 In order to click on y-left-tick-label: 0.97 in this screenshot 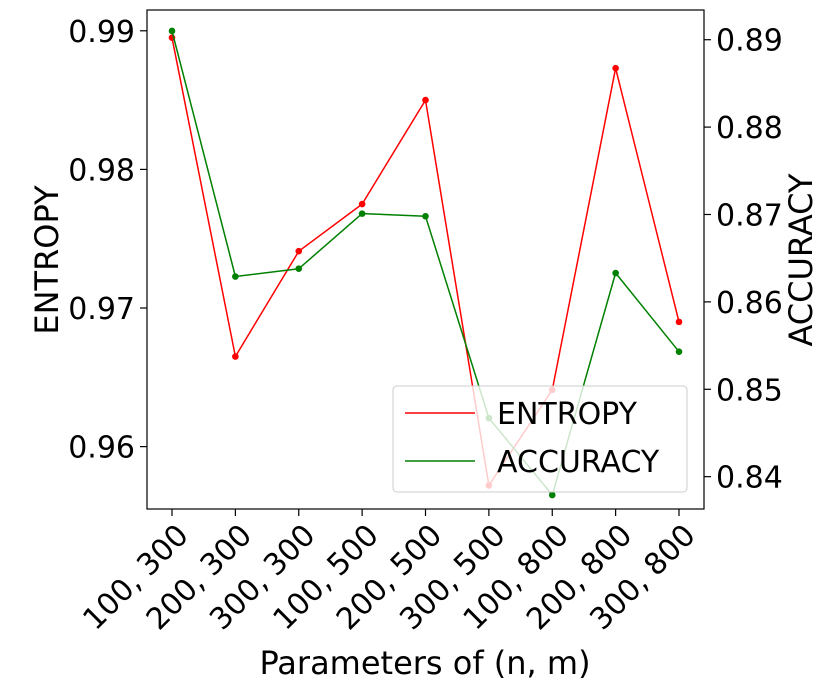, I will do `click(101, 309)`.